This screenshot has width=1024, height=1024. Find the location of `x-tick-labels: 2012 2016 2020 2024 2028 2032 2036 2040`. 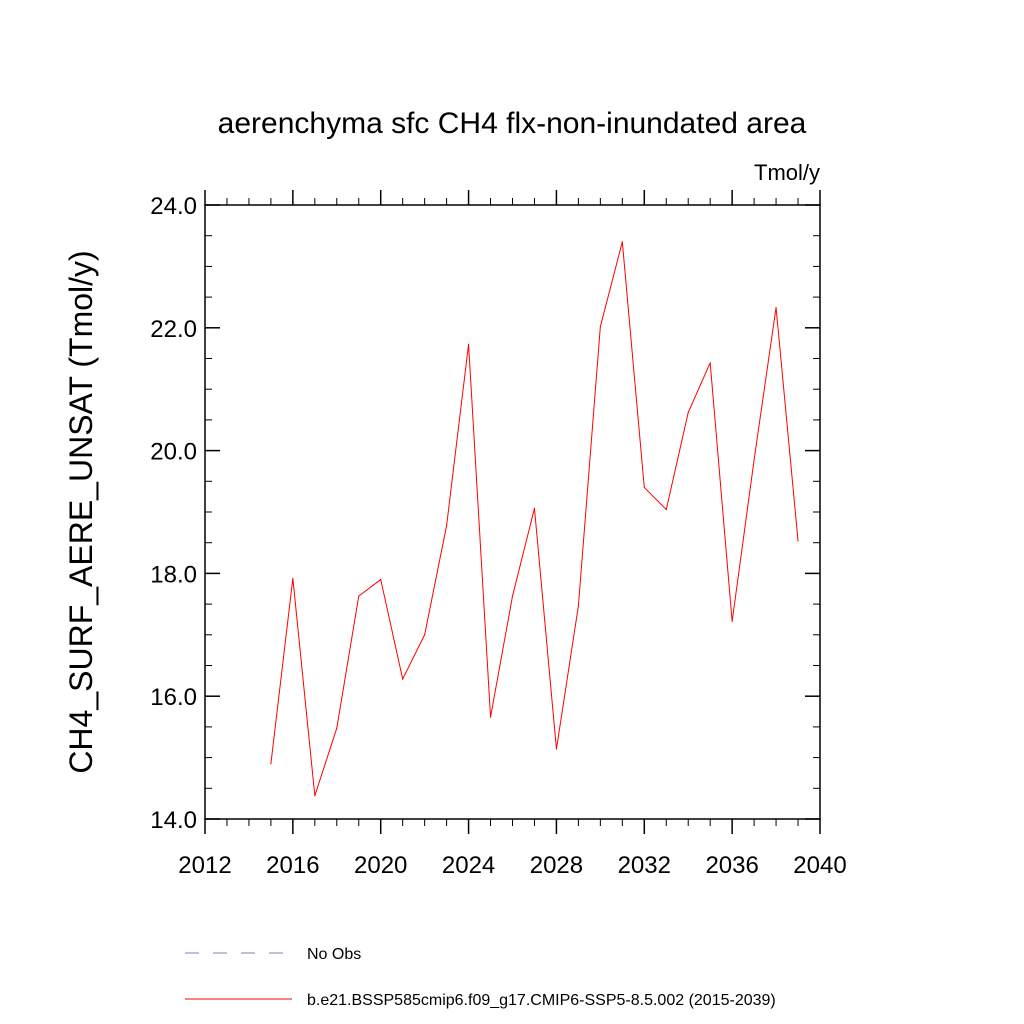

x-tick-labels: 2012 2016 2020 2024 2028 2032 2036 2040 is located at coordinates (512, 865).